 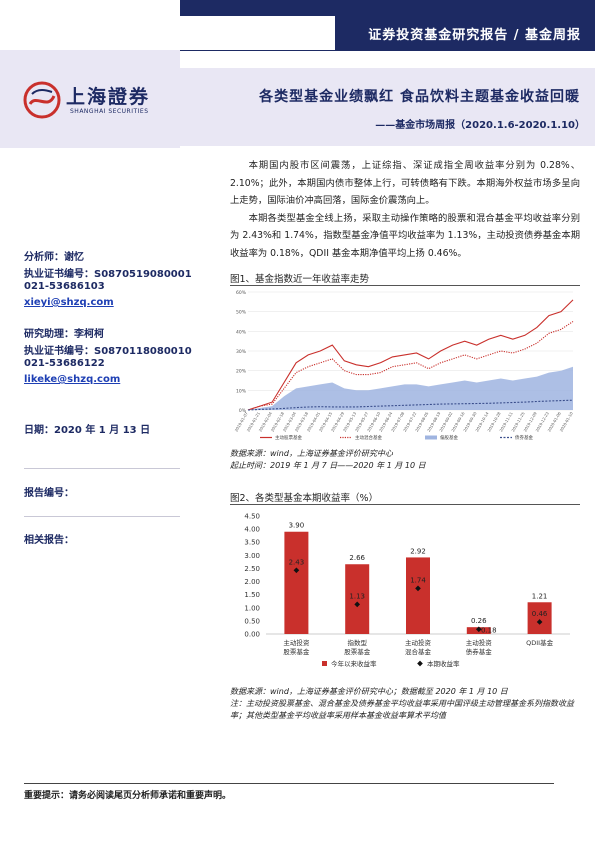 I want to click on header-band, so click(x=387, y=8).